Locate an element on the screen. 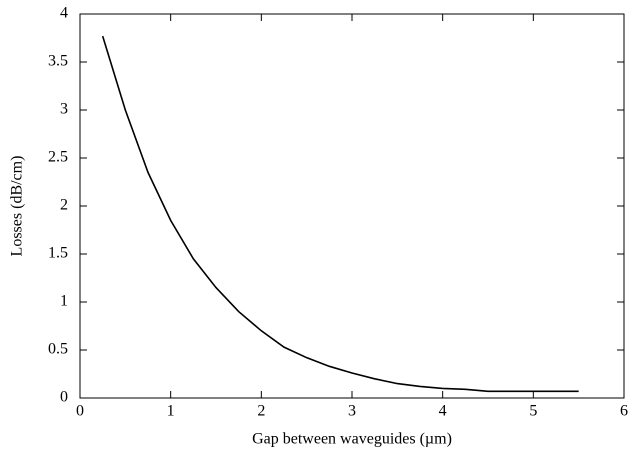 Image resolution: width=628 pixels, height=455 pixels. x-tick-label: 3 is located at coordinates (352, 411).